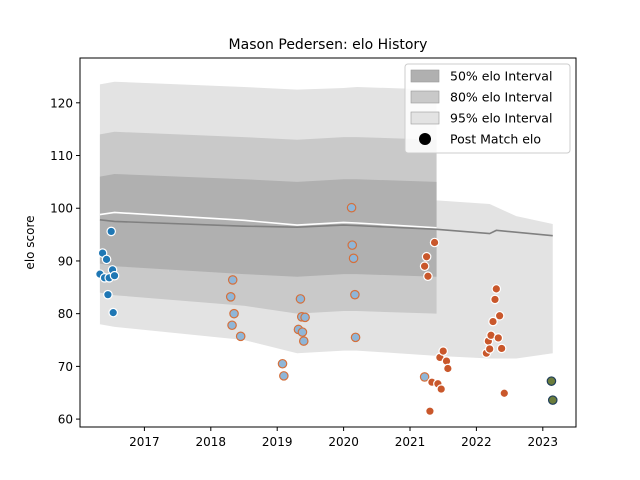 This screenshot has height=480, width=640. I want to click on x-tick-label-4: 2021, so click(410, 442).